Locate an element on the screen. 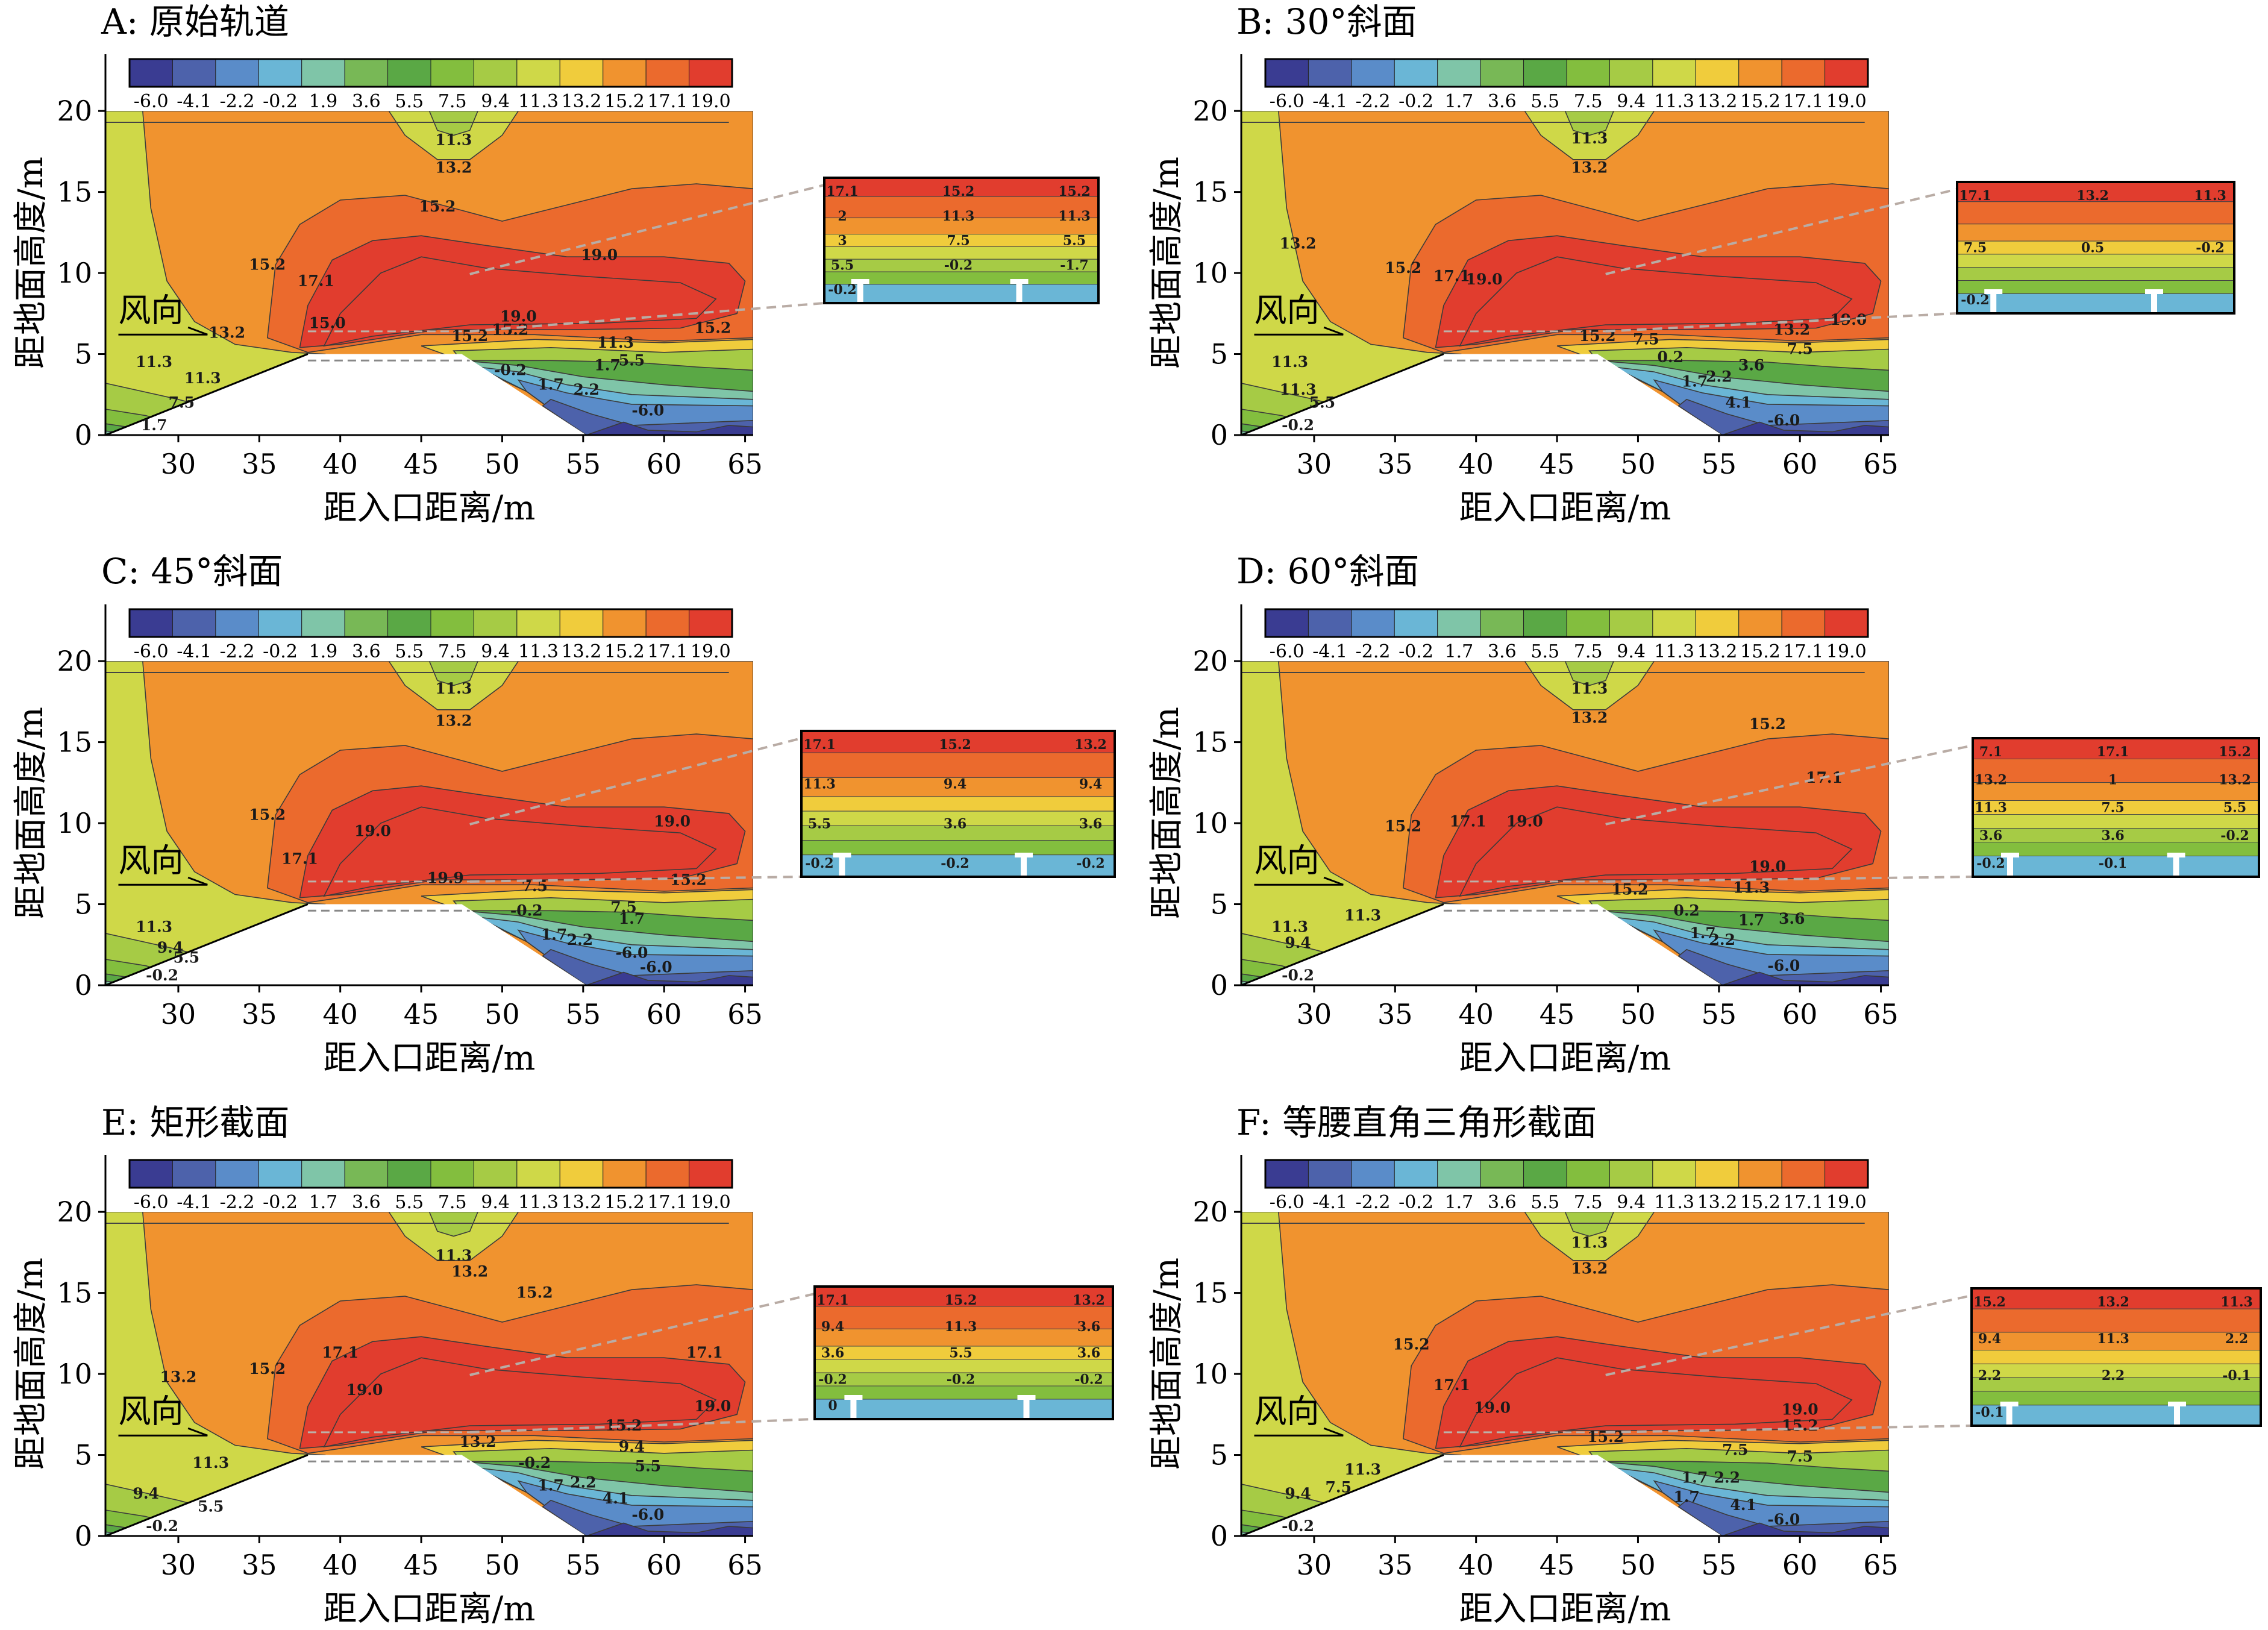 The image size is (2268, 1630). colorbar-tick-label: -2.2 is located at coordinates (1373, 1202).